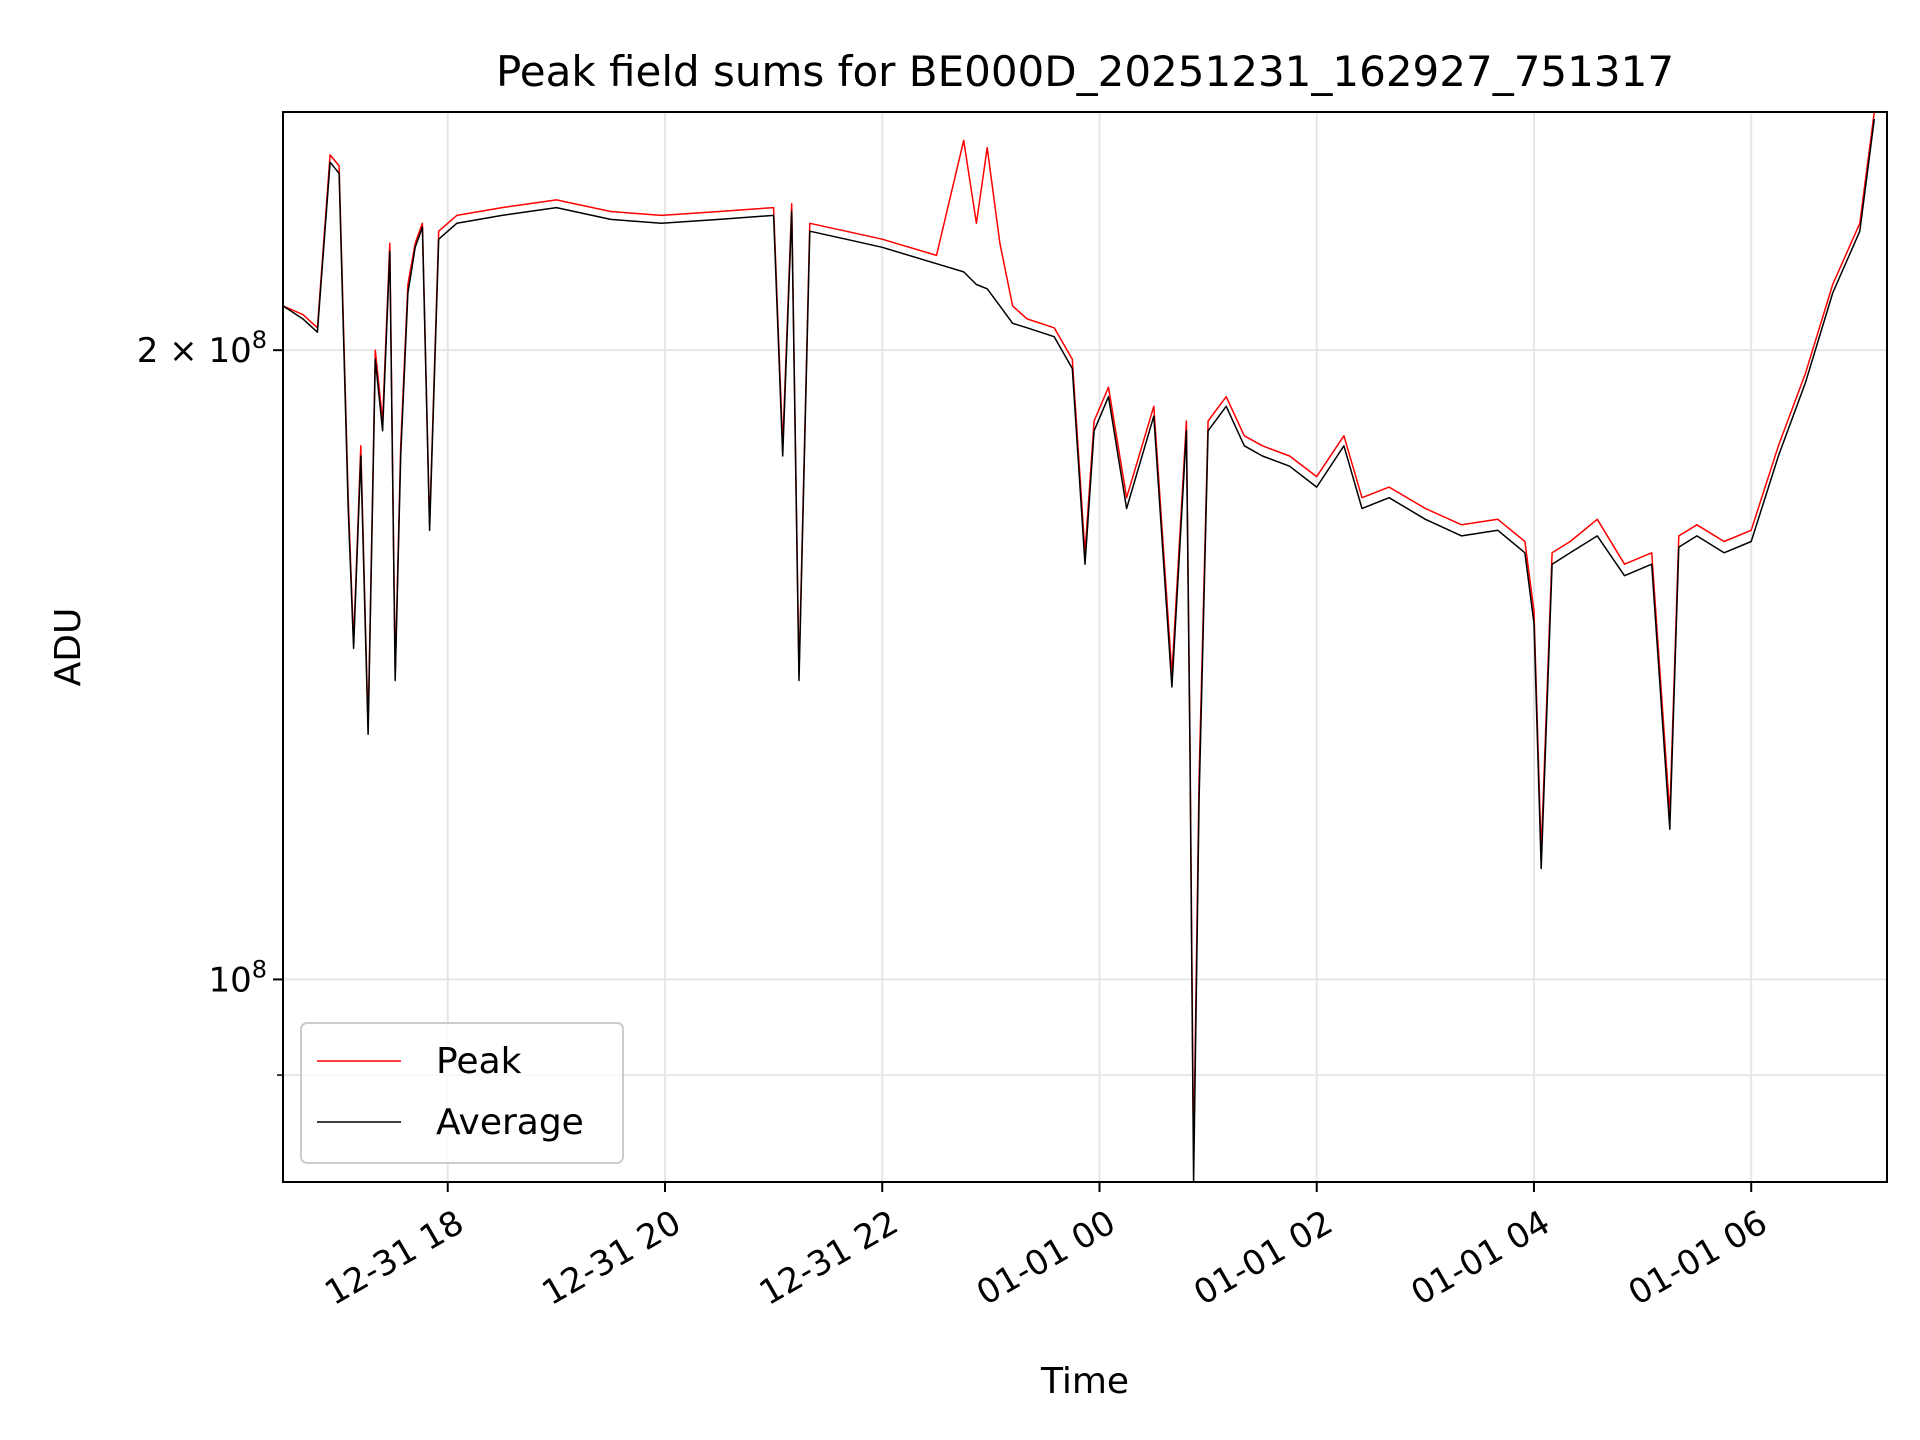 This screenshot has height=1440, width=1920. I want to click on legend-box, so click(462, 1093).